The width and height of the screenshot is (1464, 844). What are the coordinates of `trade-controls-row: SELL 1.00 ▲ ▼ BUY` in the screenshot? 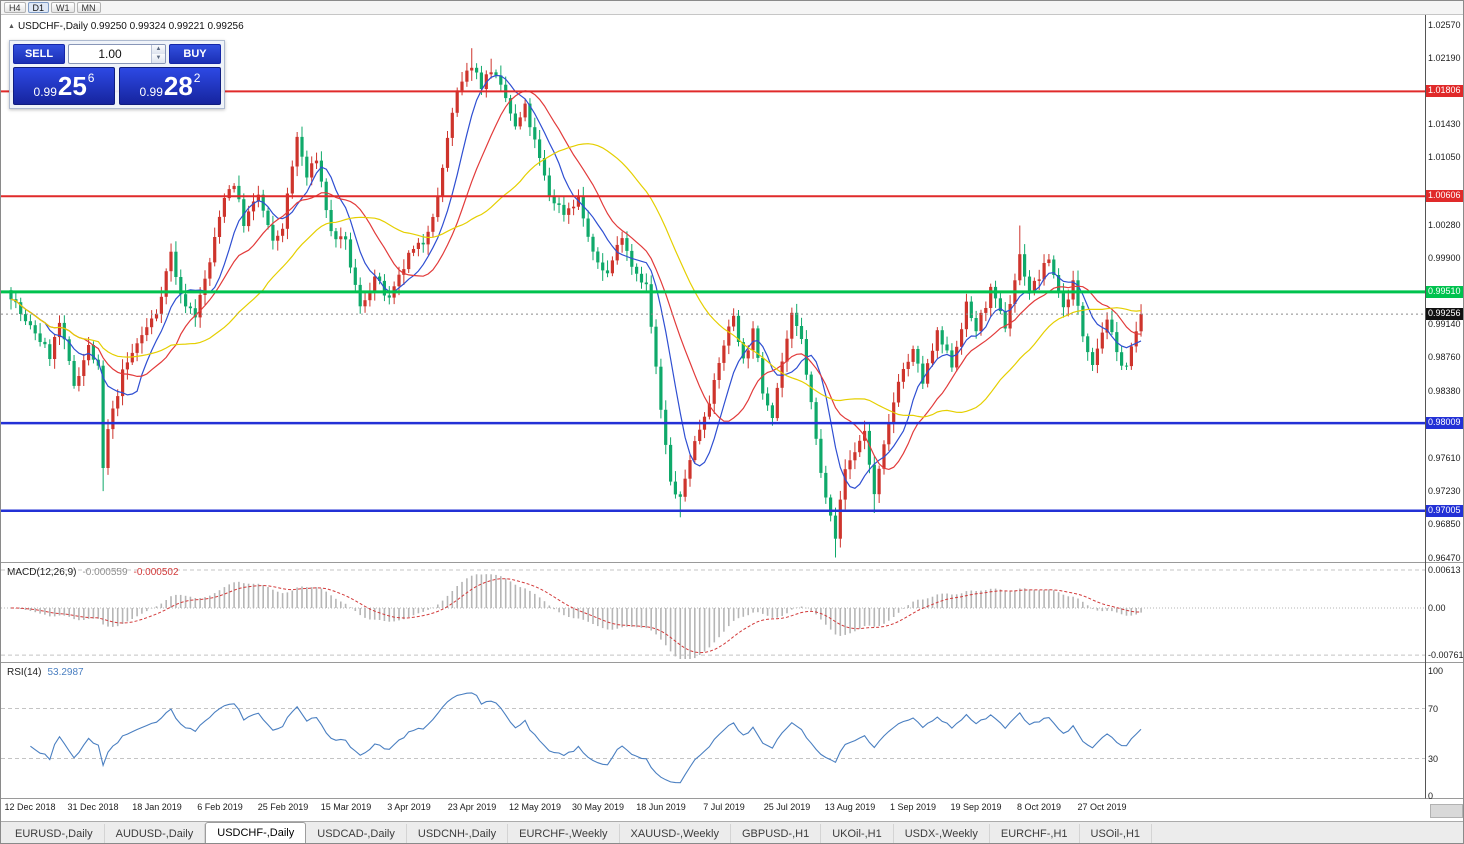 It's located at (117, 54).